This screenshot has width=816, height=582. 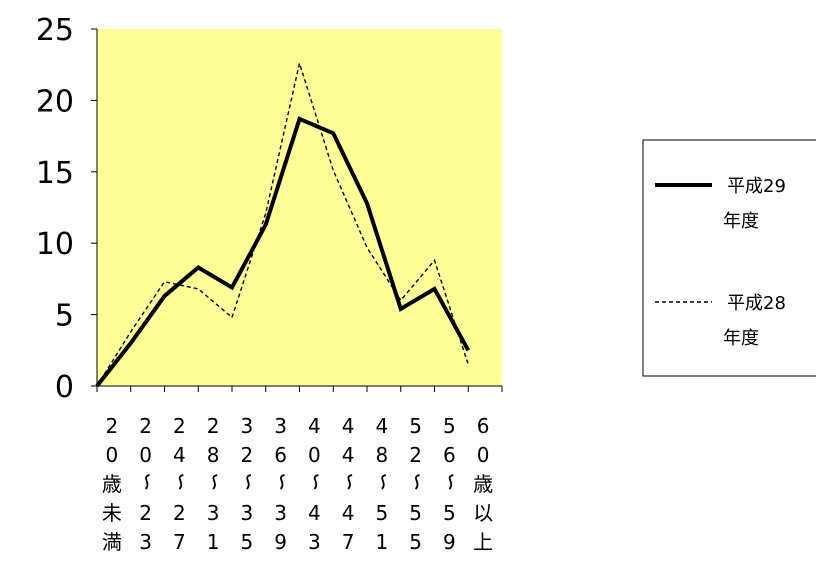 I want to click on y-tick-label: 20, so click(x=55, y=101).